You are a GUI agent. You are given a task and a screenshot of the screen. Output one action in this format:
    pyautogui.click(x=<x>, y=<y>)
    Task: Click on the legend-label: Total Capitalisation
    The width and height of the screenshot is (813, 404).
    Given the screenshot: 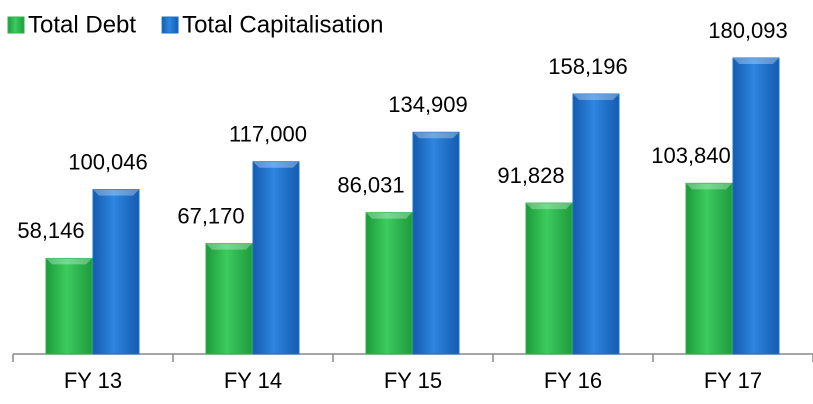 What is the action you would take?
    pyautogui.click(x=282, y=24)
    